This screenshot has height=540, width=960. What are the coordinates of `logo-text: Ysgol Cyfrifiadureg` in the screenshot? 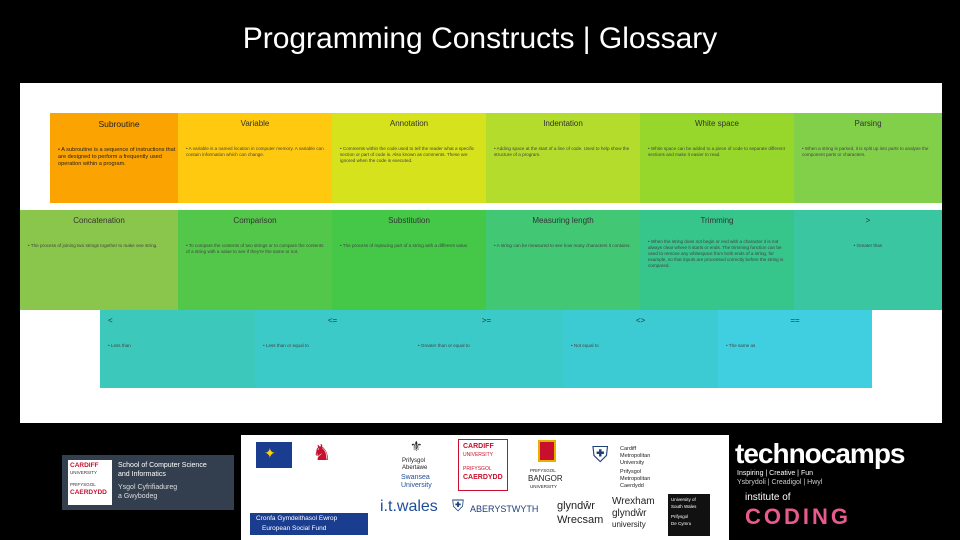 It's located at (148, 487).